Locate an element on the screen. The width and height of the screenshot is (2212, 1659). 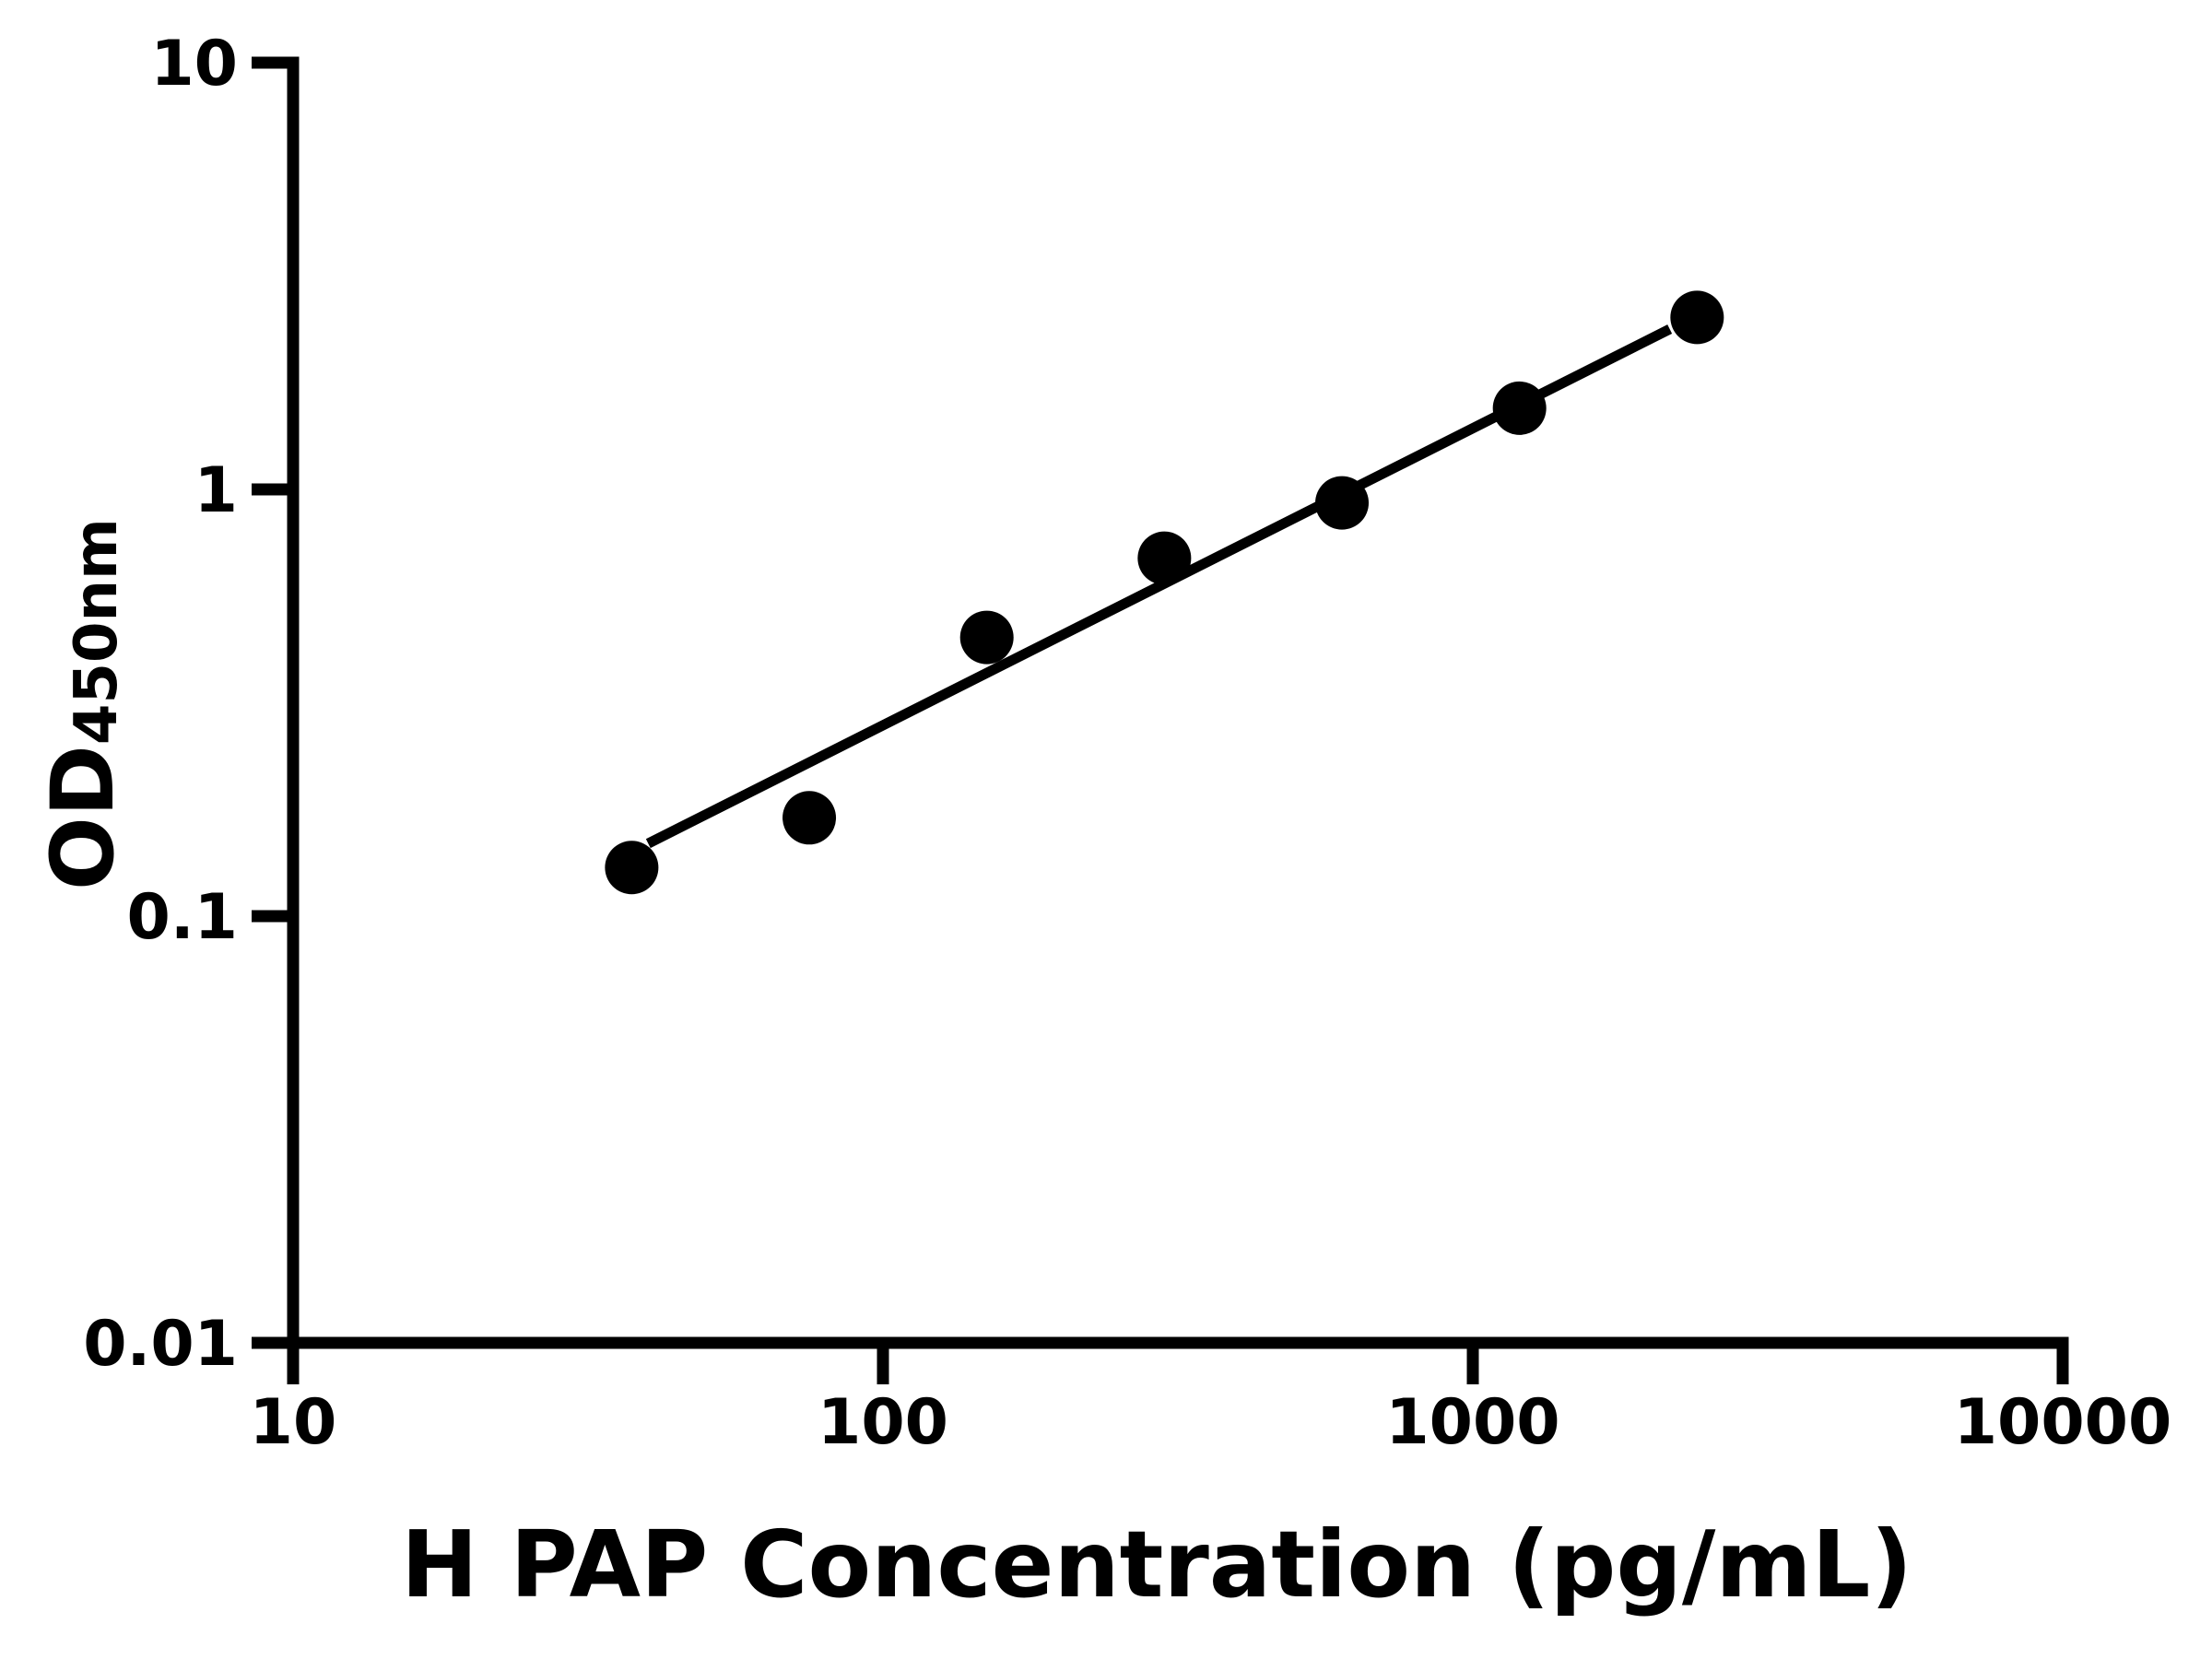
x-tick-label: 10 is located at coordinates (293, 1422).